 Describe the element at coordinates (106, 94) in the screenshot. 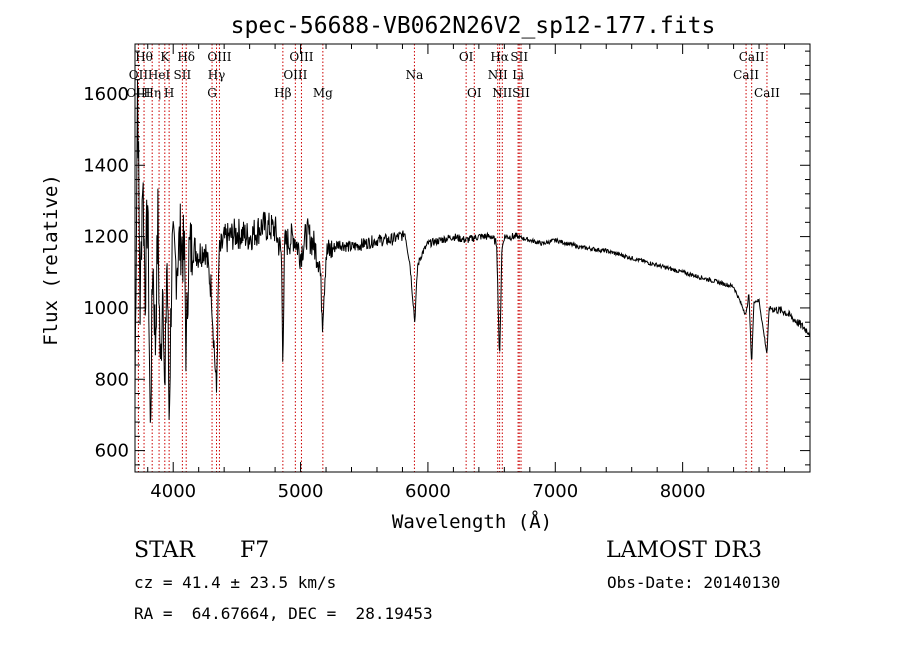

I see `y-tick-label: 1600` at that location.